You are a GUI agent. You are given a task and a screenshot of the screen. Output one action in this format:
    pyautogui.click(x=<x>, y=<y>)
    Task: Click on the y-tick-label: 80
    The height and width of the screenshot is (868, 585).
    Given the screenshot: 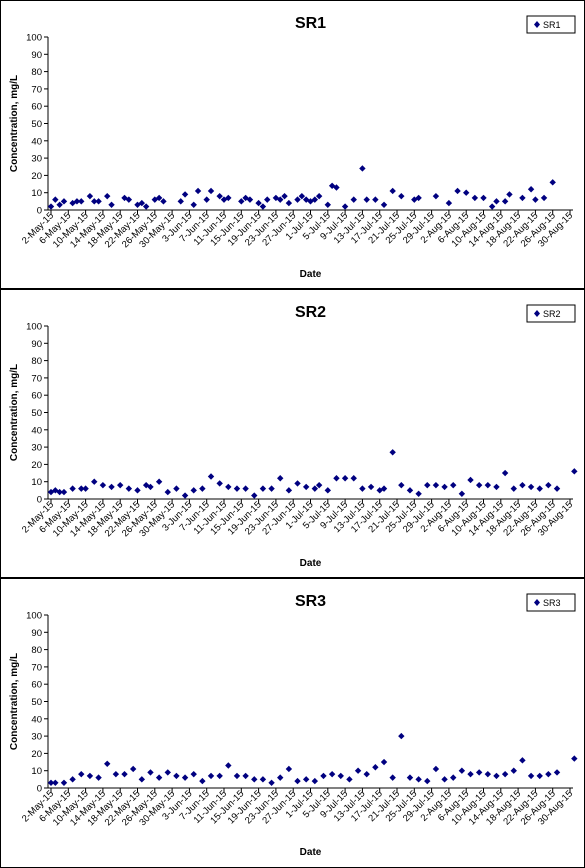 What is the action you would take?
    pyautogui.click(x=36, y=650)
    